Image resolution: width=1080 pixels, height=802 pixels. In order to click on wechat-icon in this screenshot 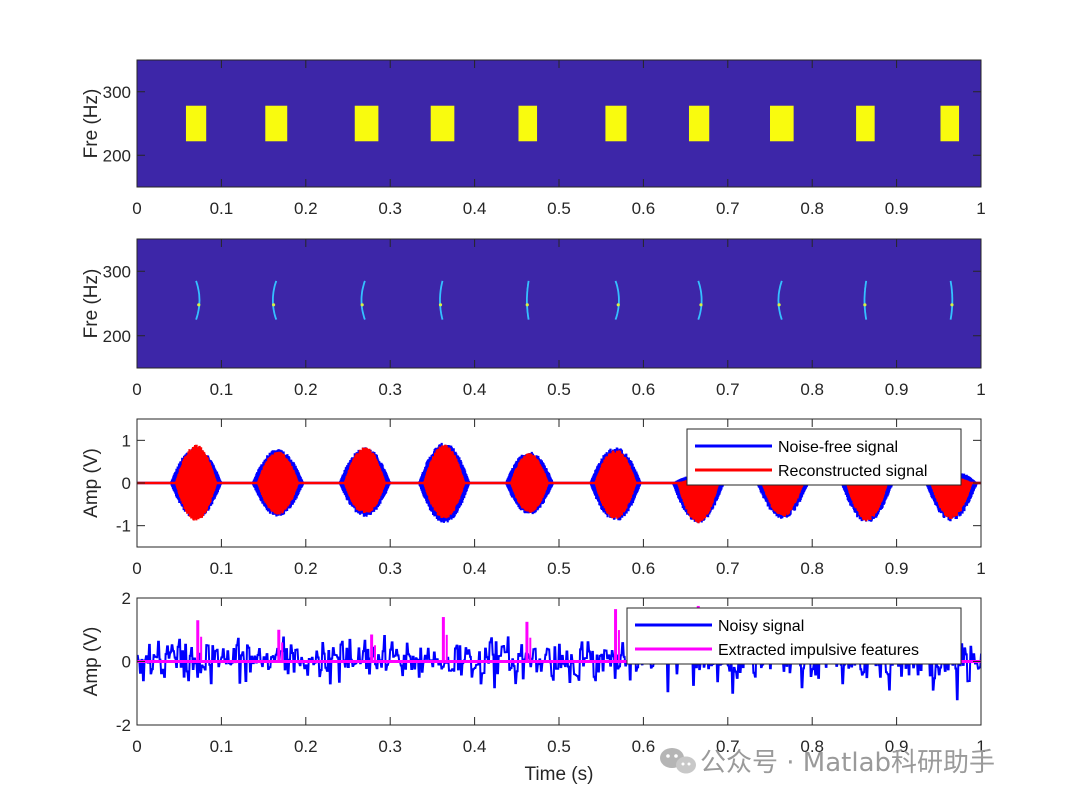, I will do `click(678, 761)`.